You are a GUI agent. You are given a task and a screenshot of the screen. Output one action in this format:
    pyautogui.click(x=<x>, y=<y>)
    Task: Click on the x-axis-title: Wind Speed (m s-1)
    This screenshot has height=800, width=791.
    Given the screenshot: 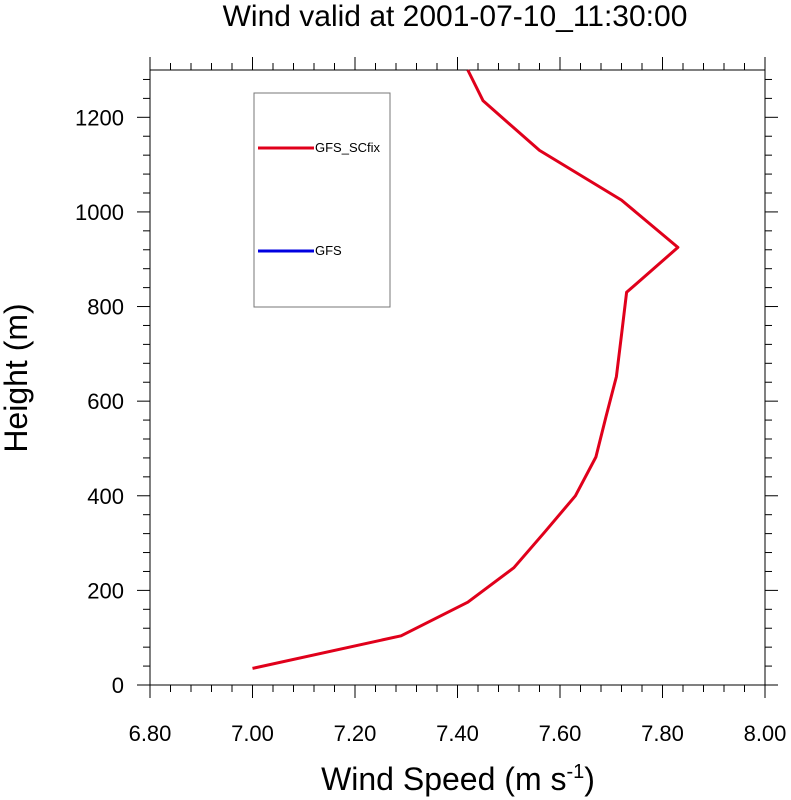 What is the action you would take?
    pyautogui.click(x=458, y=779)
    